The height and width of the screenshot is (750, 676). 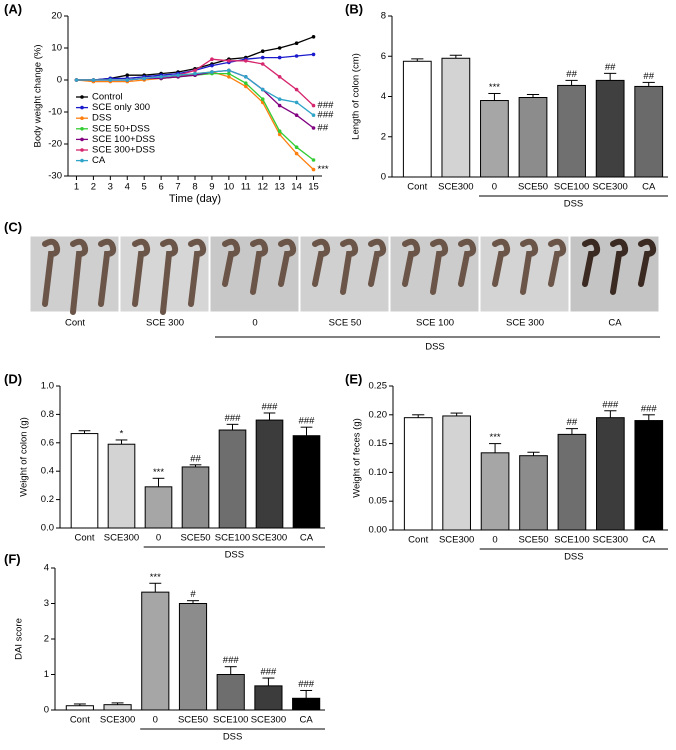 I want to click on y-axis-title: Weight of feces (g), so click(x=357, y=458).